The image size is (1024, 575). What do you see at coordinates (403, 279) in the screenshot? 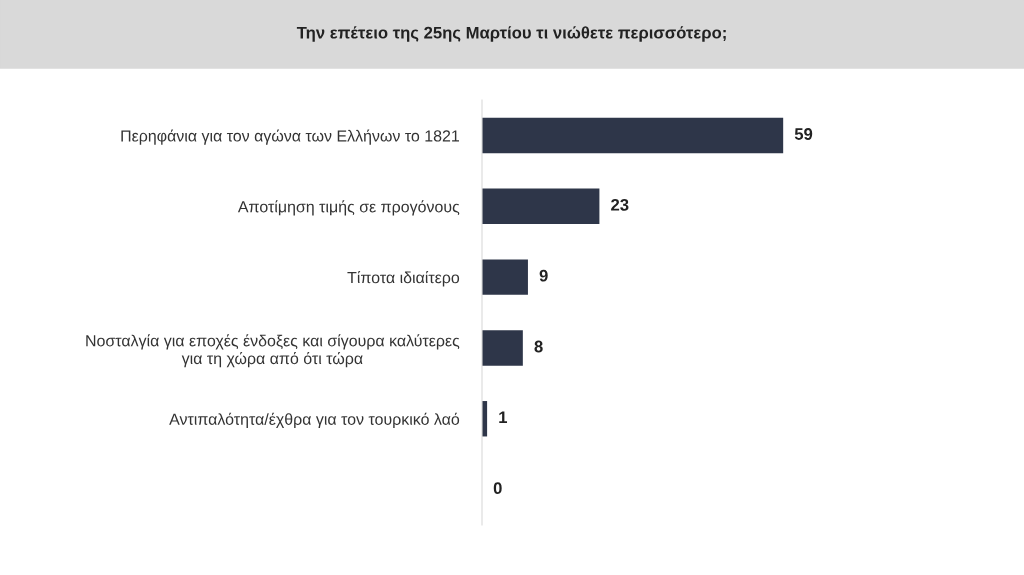
I see `y-tick-label: Τίποτα ιδιαίτερο` at bounding box center [403, 279].